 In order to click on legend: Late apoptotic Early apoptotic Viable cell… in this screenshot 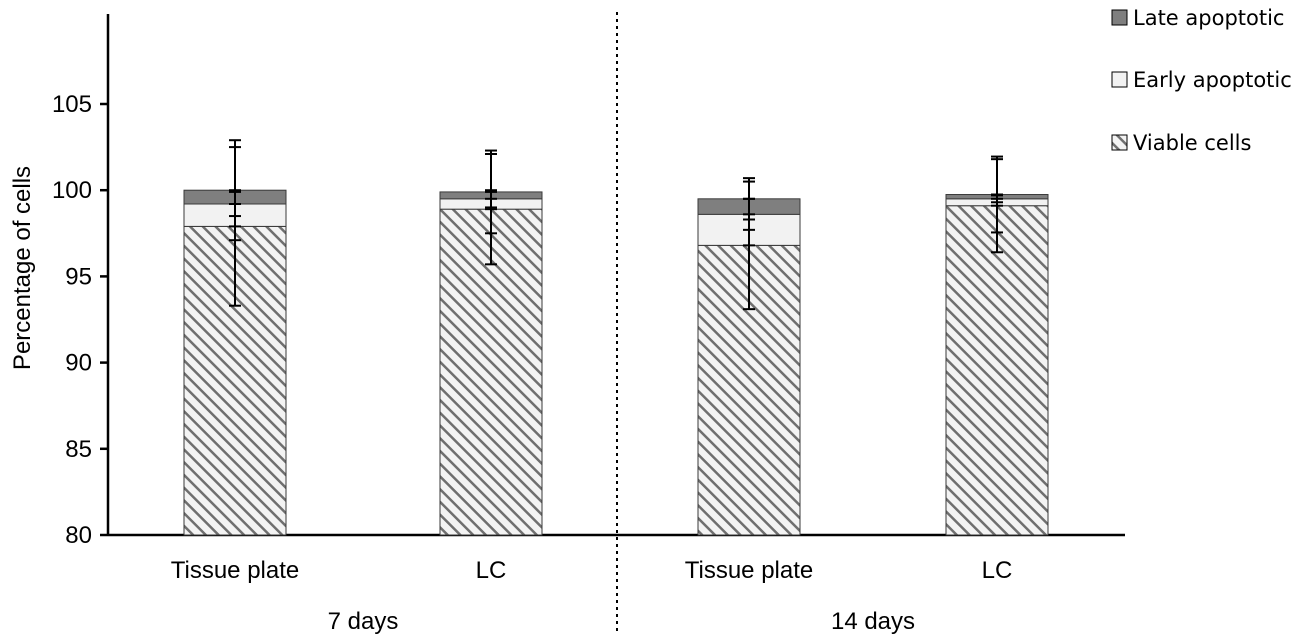, I will do `click(1201, 80)`.